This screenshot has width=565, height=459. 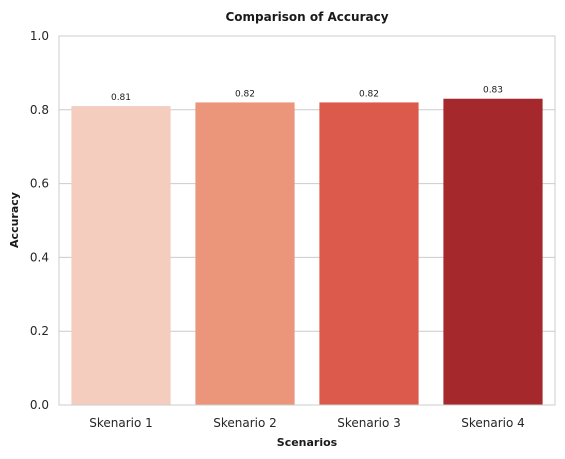 What do you see at coordinates (306, 17) in the screenshot?
I see `chart-title: Comparison of Accuracy` at bounding box center [306, 17].